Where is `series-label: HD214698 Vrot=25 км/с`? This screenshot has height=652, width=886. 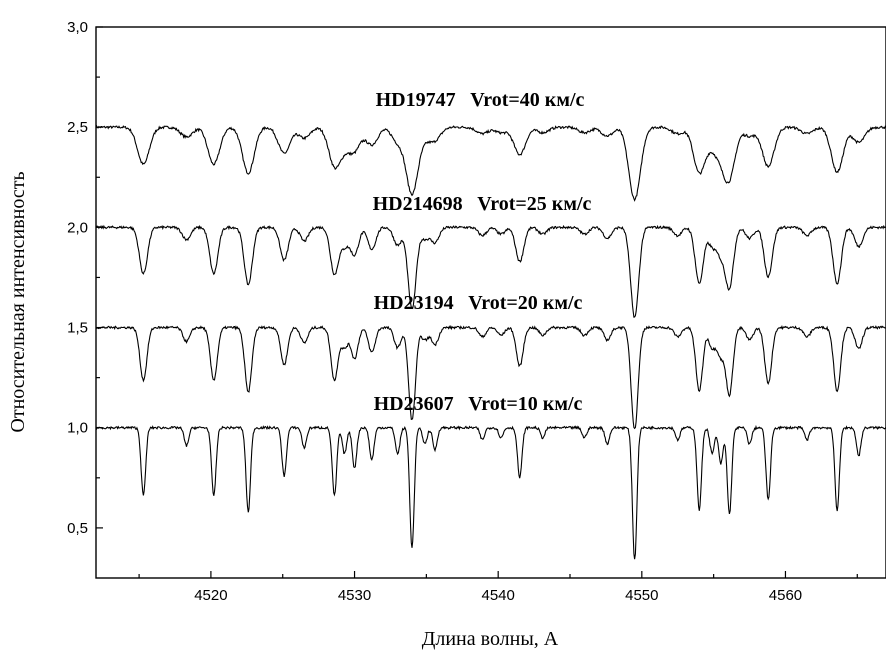 series-label: HD214698 Vrot=25 км/с is located at coordinates (482, 204).